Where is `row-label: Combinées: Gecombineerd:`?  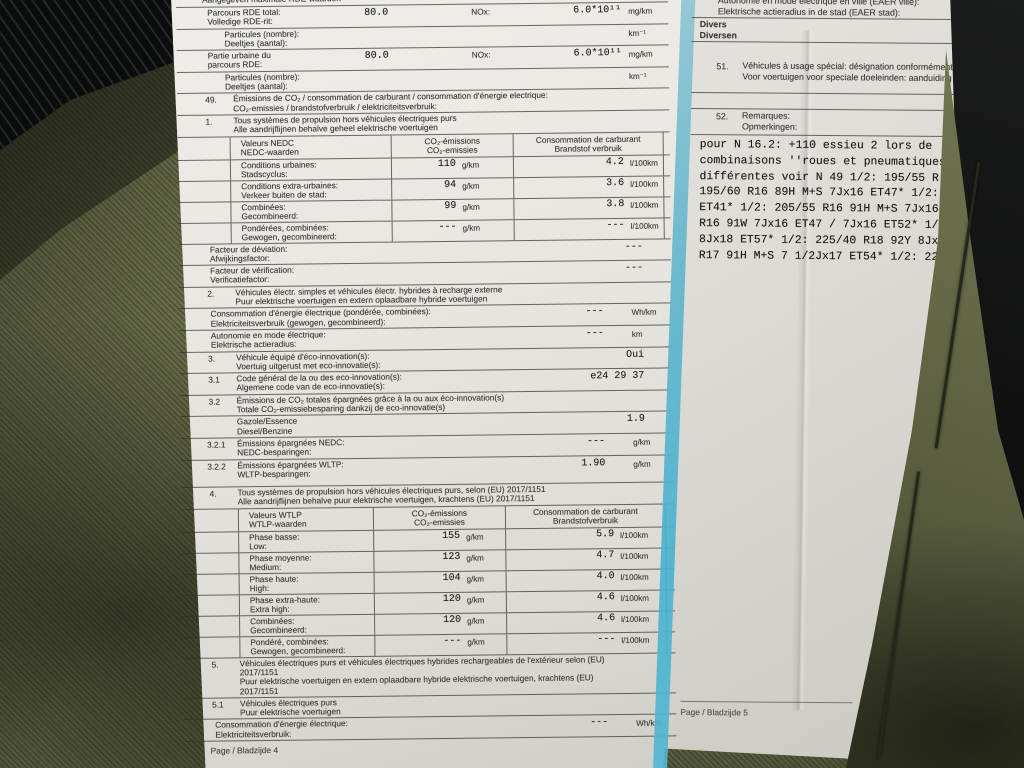 row-label: Combinées: Gecombineerd: is located at coordinates (316, 211).